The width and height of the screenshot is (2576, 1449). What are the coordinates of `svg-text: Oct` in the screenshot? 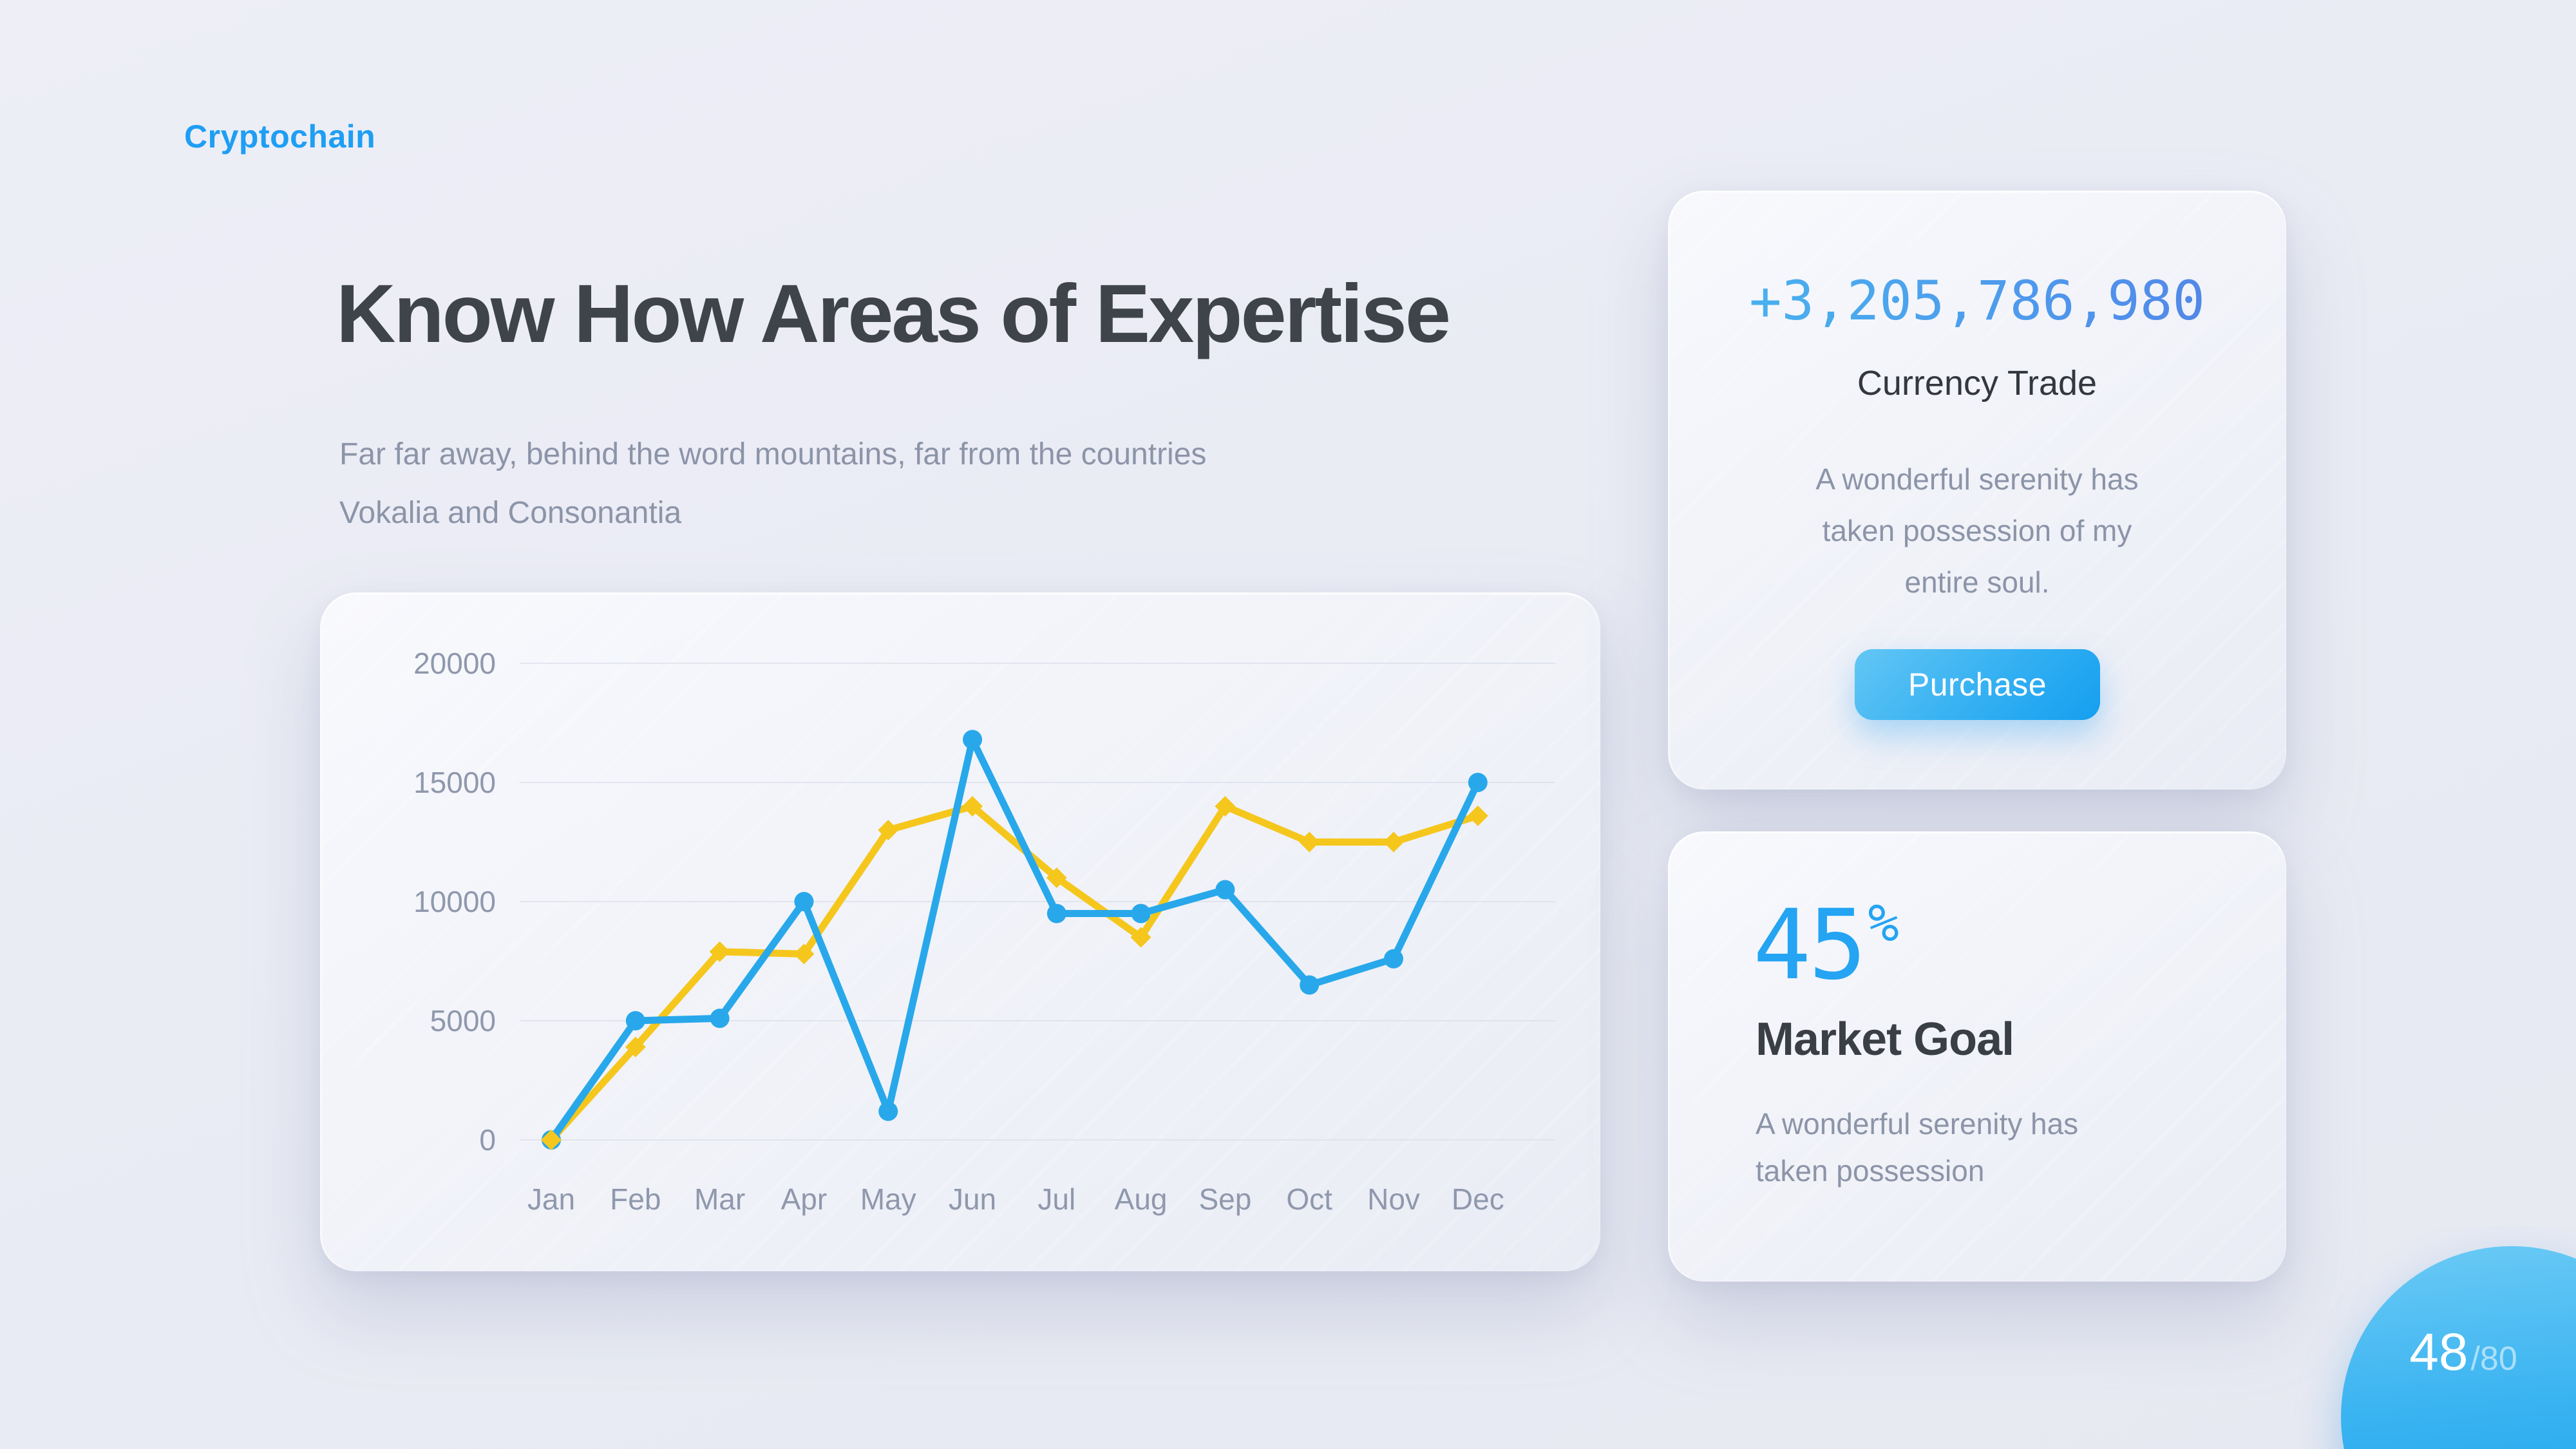 It's located at (1309, 1199).